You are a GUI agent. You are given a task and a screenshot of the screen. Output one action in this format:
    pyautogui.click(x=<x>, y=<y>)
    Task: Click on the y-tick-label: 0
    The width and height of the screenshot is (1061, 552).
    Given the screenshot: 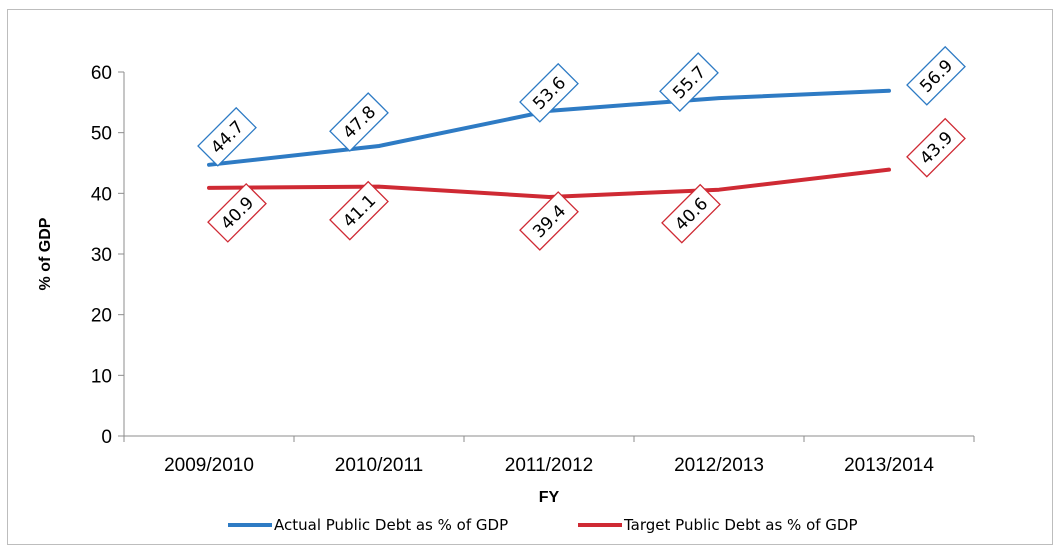 What is the action you would take?
    pyautogui.click(x=106, y=437)
    